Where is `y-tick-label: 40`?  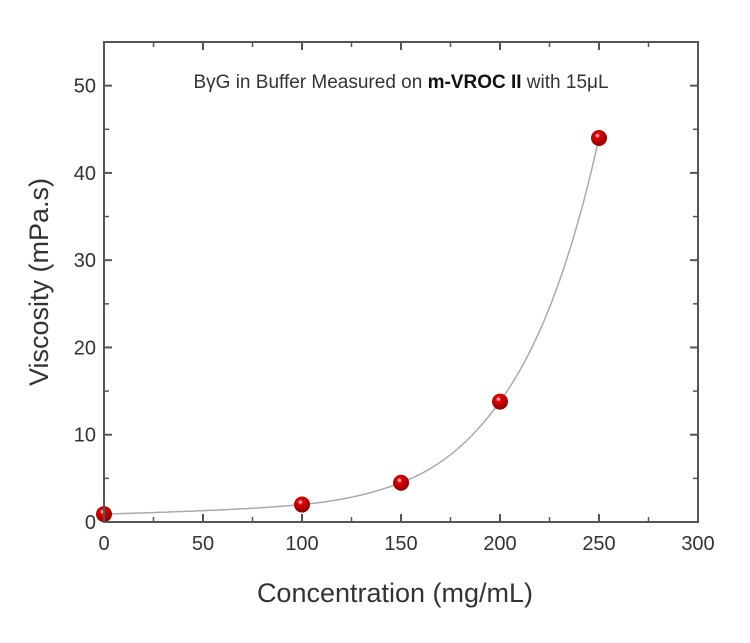 y-tick-label: 40 is located at coordinates (85, 174).